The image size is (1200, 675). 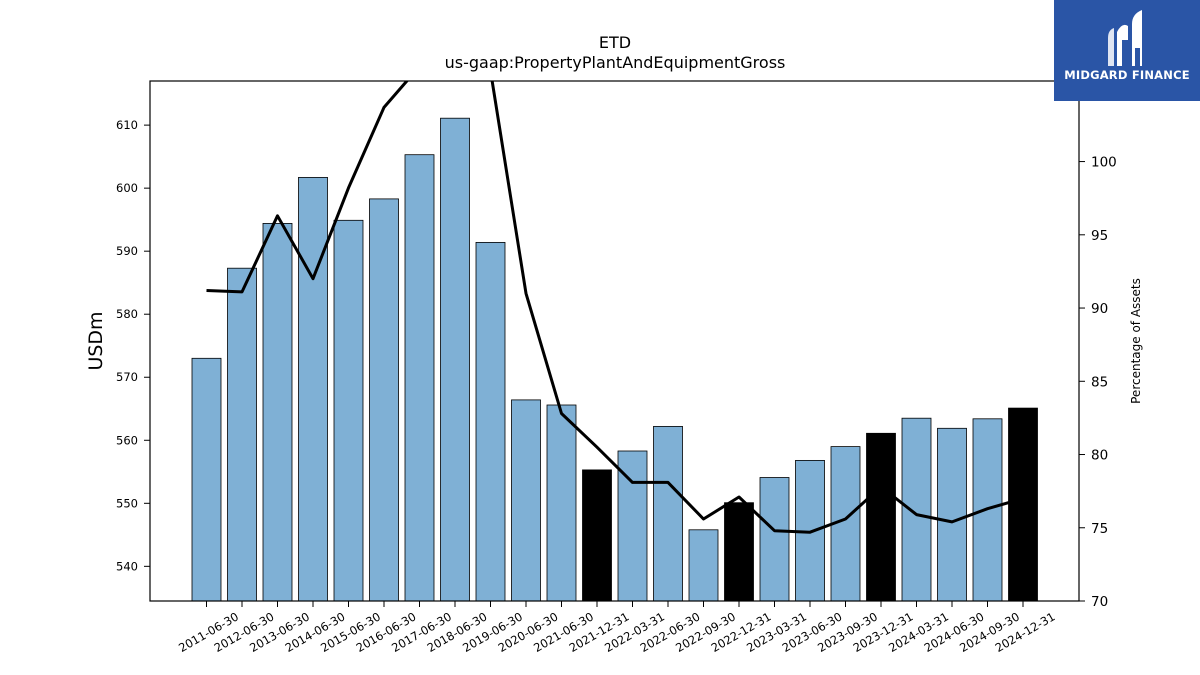 What do you see at coordinates (127, 188) in the screenshot?
I see `y-tick-label: 600` at bounding box center [127, 188].